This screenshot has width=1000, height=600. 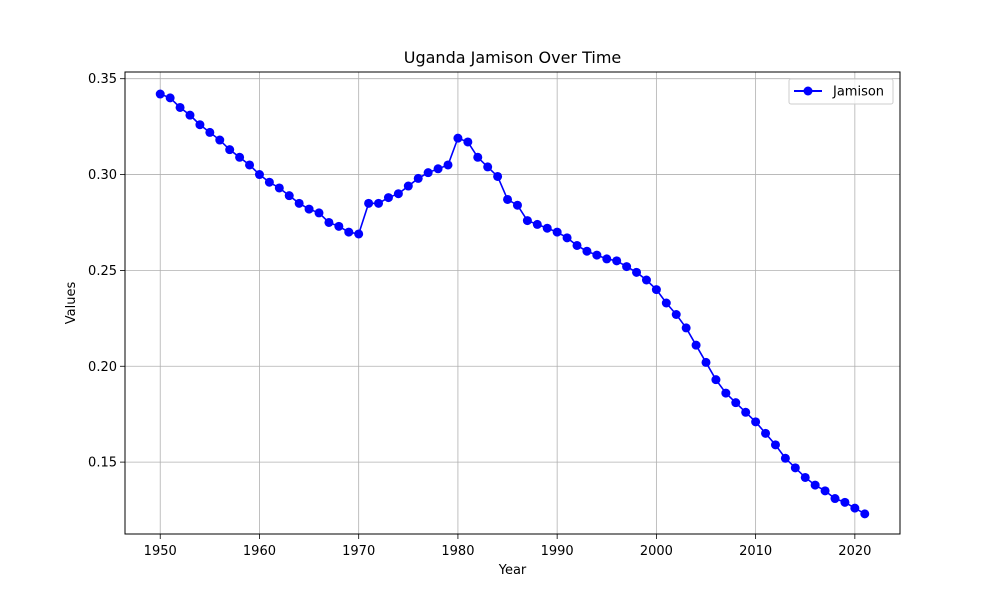 I want to click on y-axis-title: Values, so click(x=71, y=303).